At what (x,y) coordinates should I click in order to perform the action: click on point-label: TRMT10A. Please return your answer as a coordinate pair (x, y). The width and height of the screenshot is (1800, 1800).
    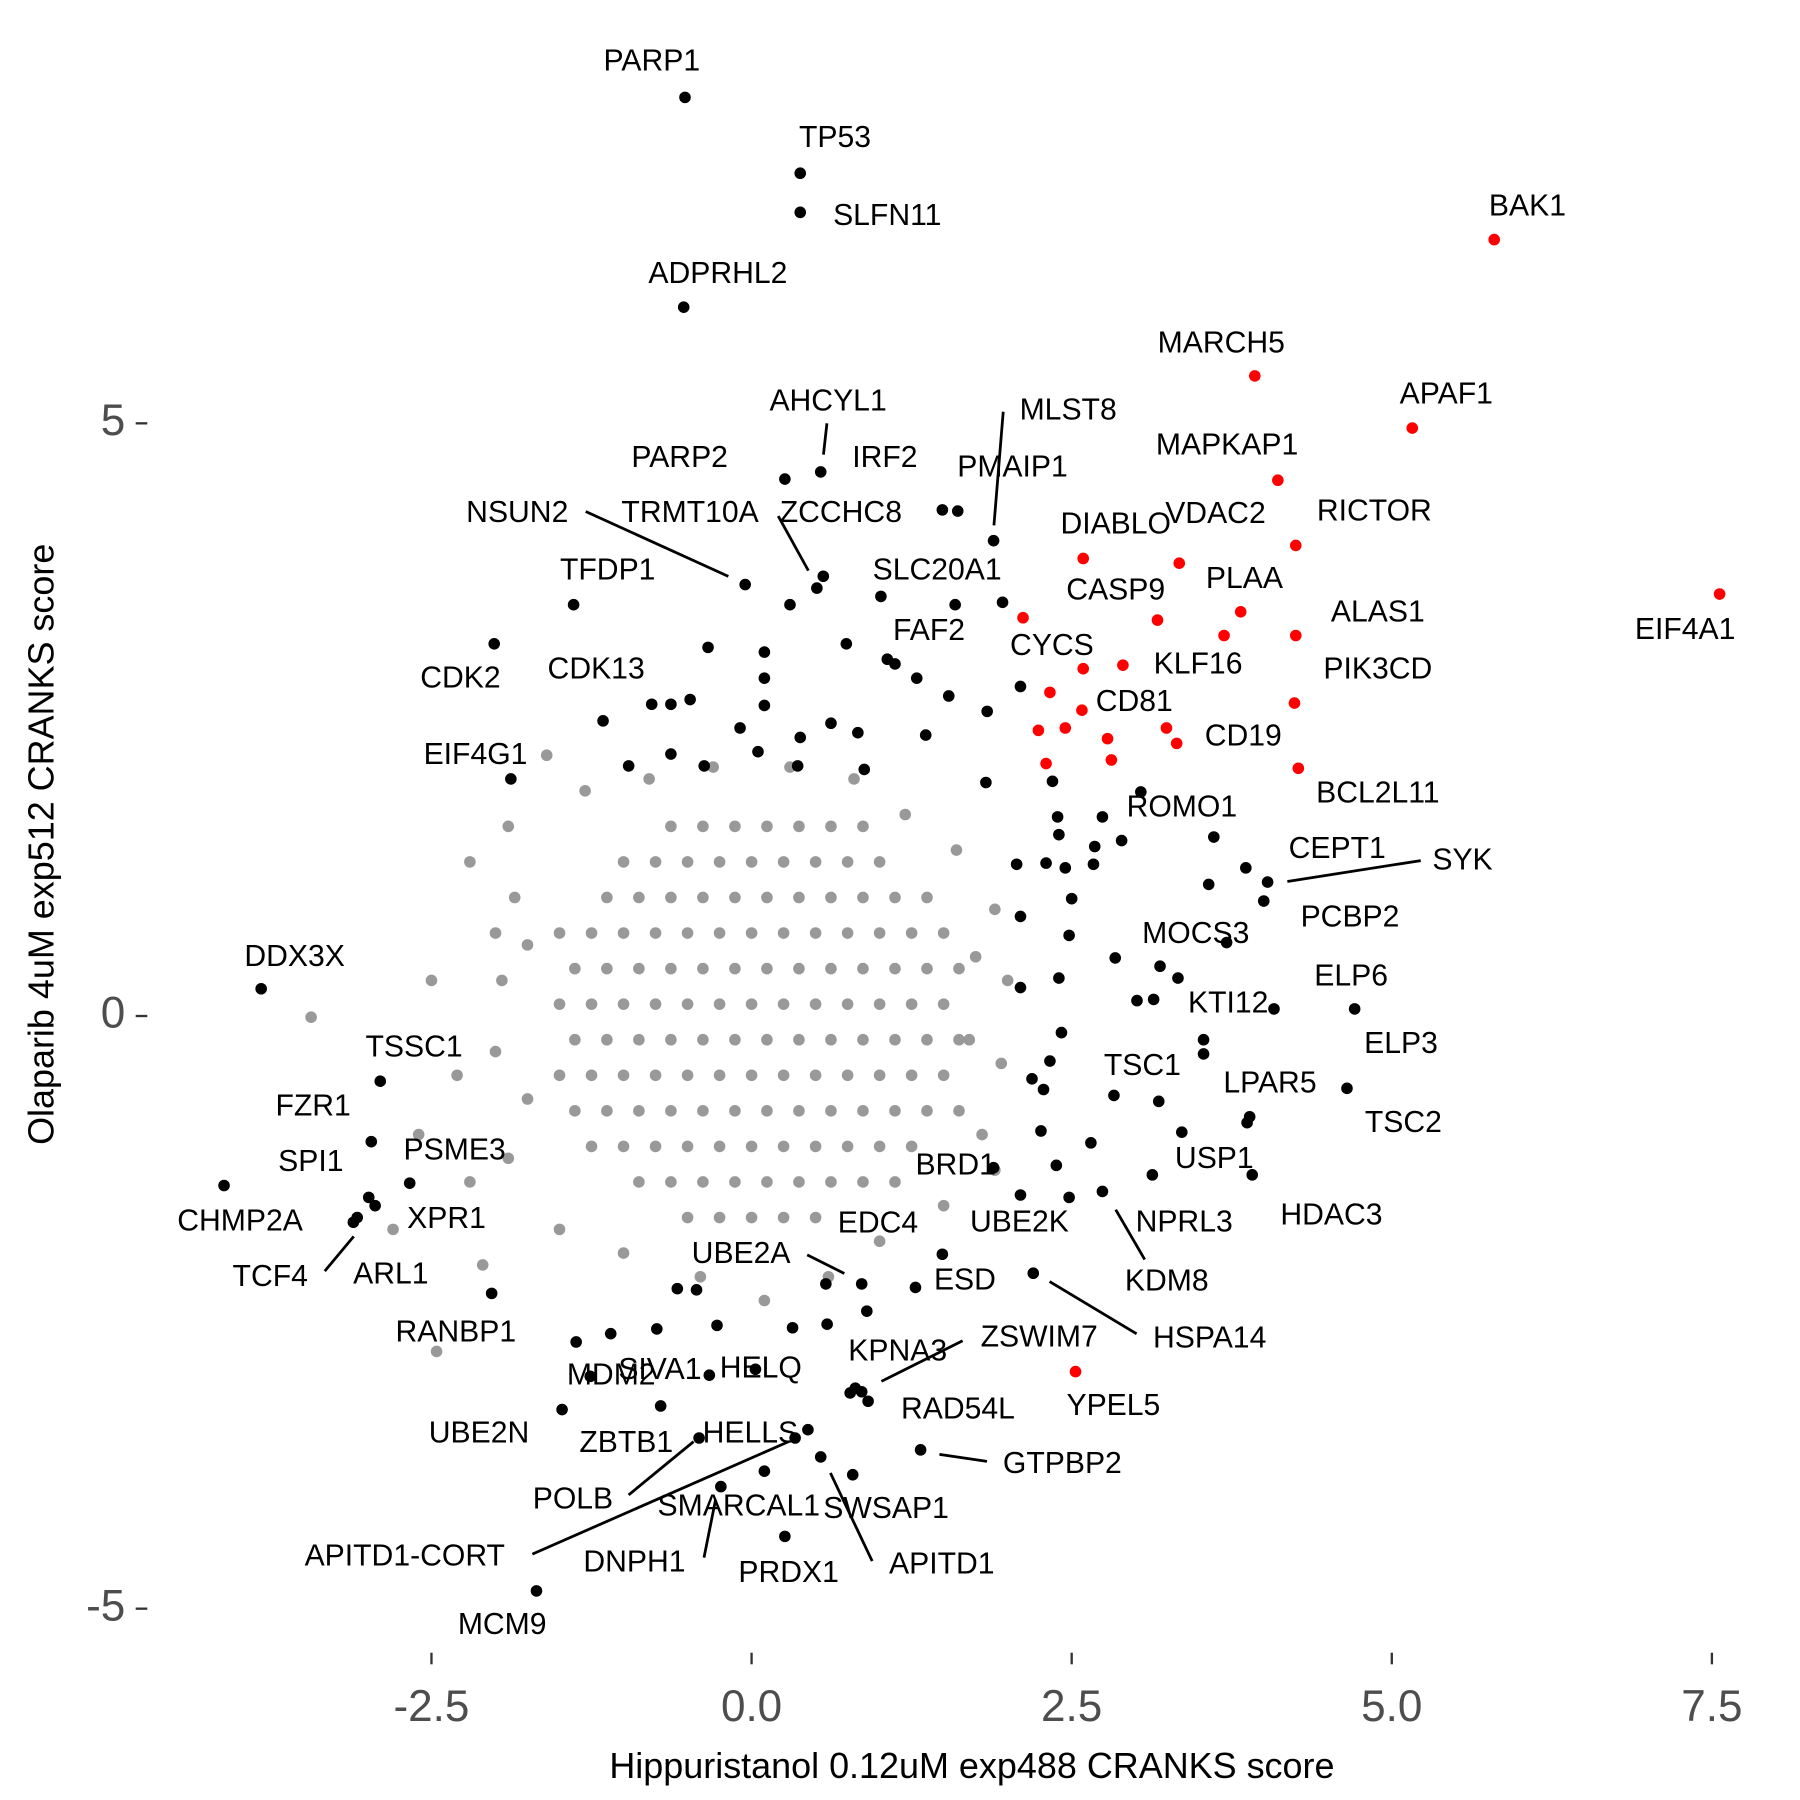
    Looking at the image, I should click on (690, 512).